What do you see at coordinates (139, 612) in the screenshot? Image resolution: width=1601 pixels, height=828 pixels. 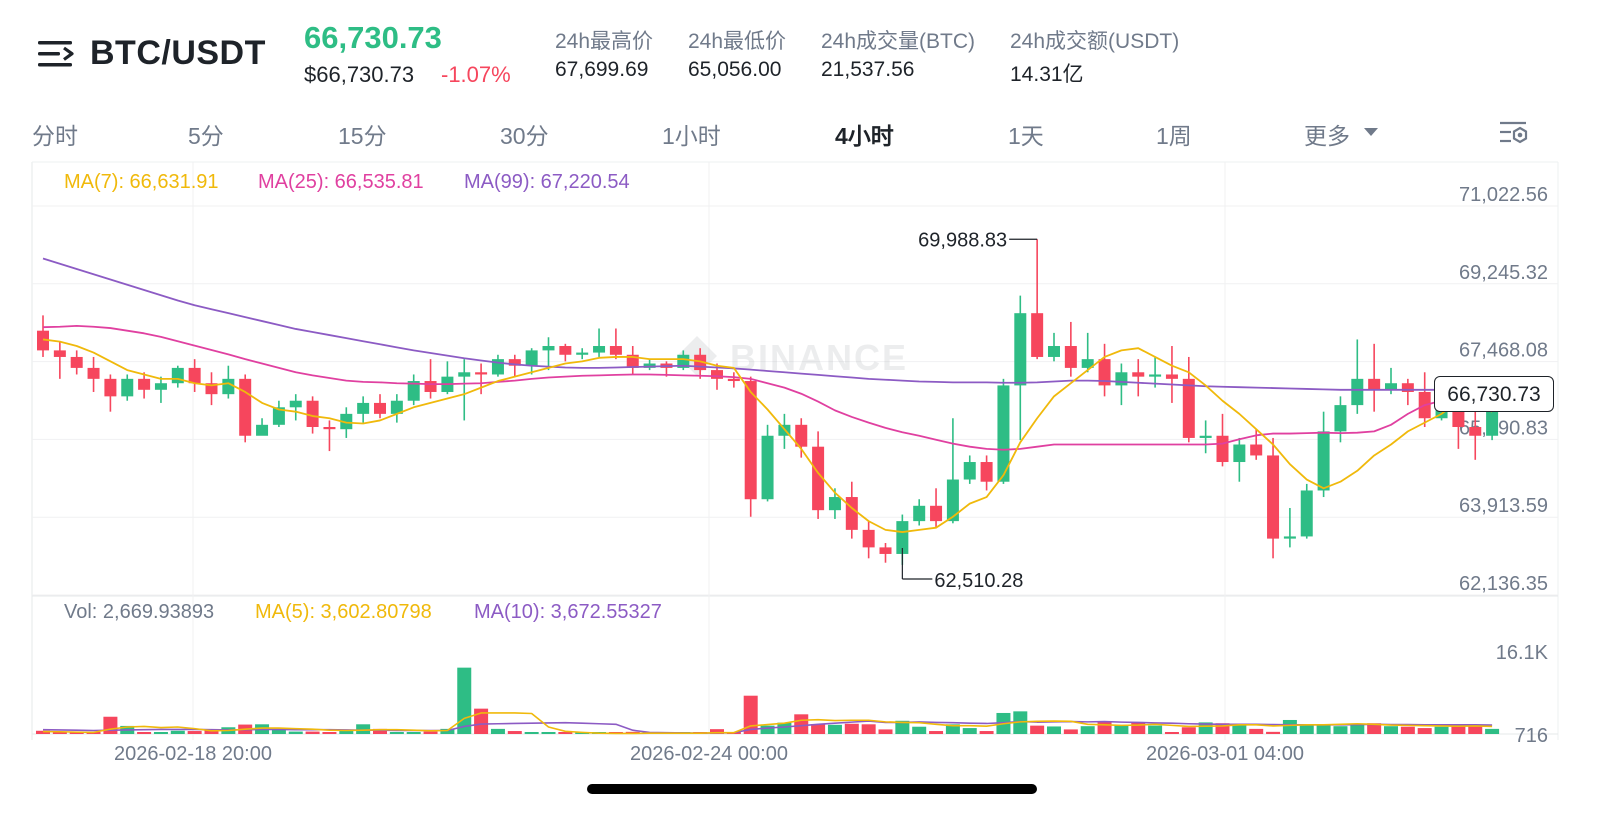 I see `volume-legend: Vol: 2,669.93893` at bounding box center [139, 612].